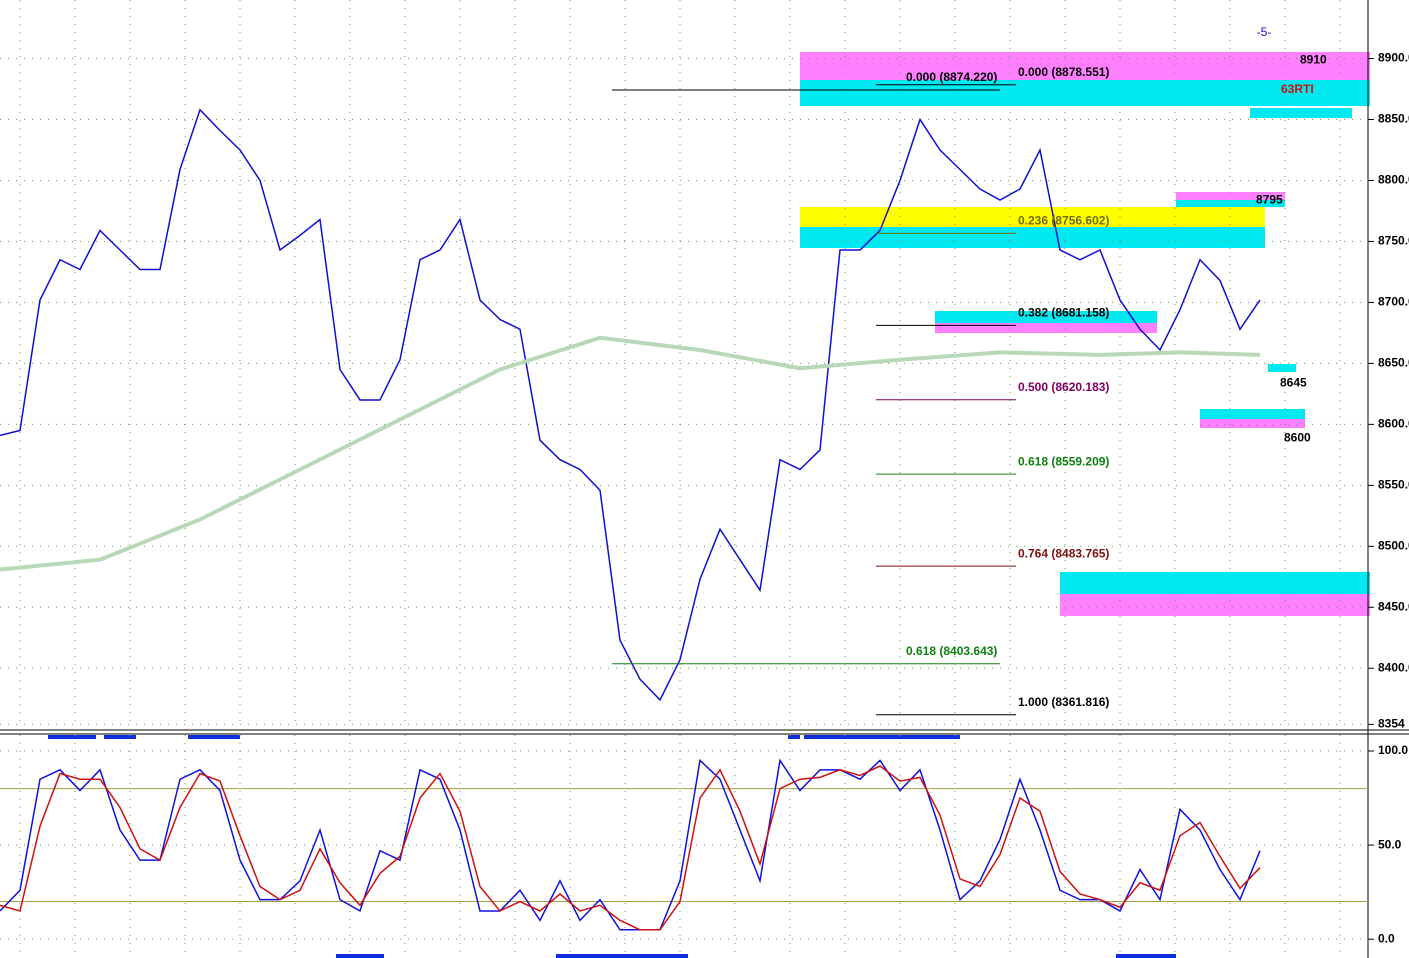  I want to click on fib-label: 0.000 (8874.220), so click(951, 77).